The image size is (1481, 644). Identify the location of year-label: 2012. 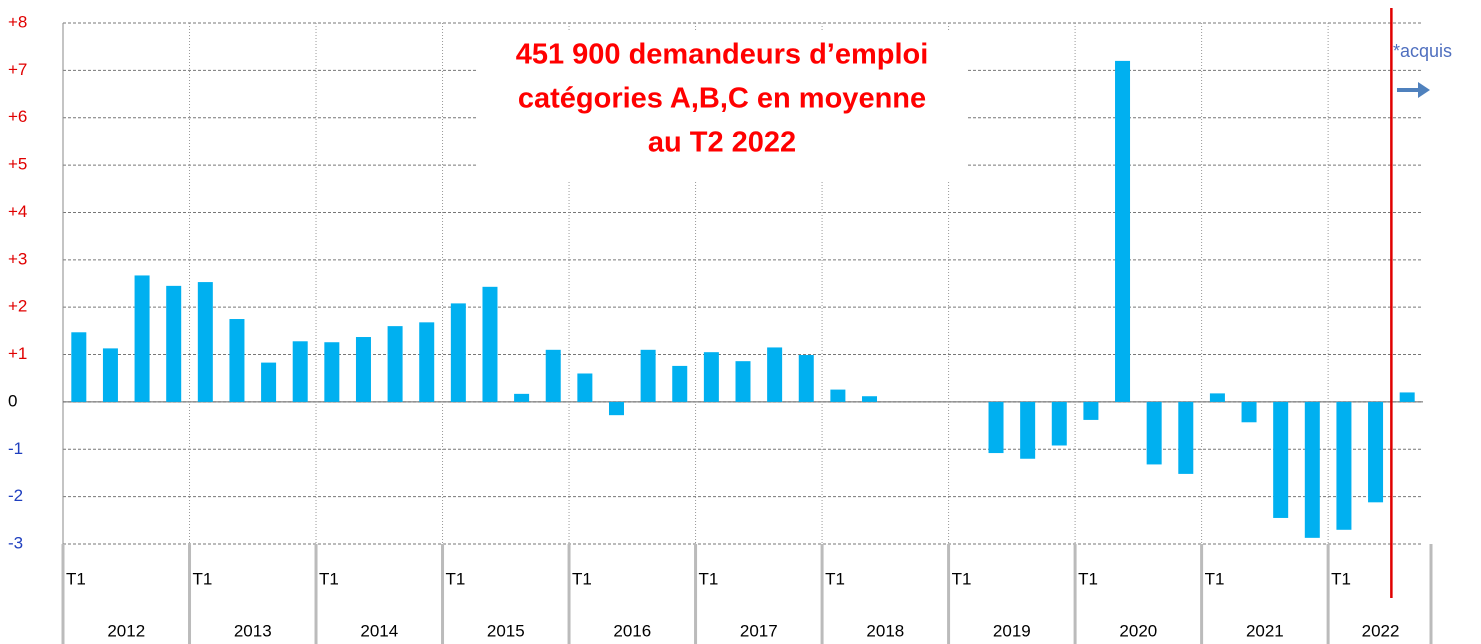
(126, 630).